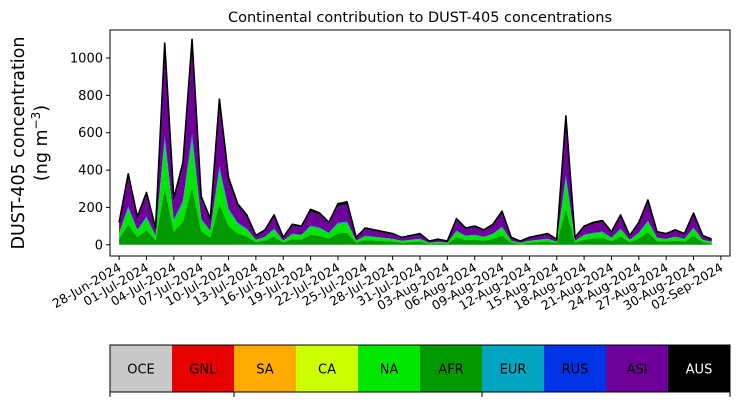 This screenshot has height=402, width=739. I want to click on y-tick-label: 1000, so click(86, 59).